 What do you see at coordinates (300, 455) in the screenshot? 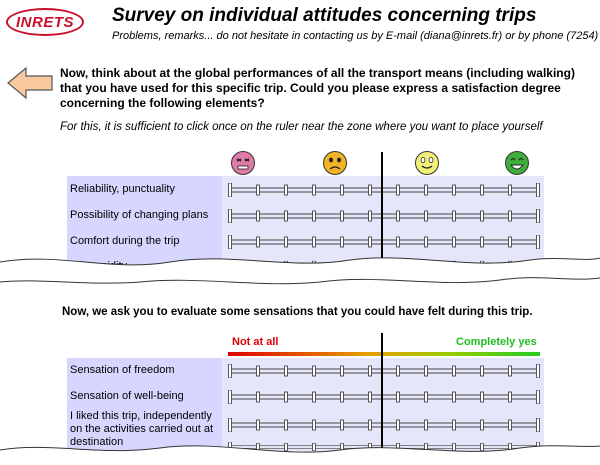
I see `torn-page-bottom` at bounding box center [300, 455].